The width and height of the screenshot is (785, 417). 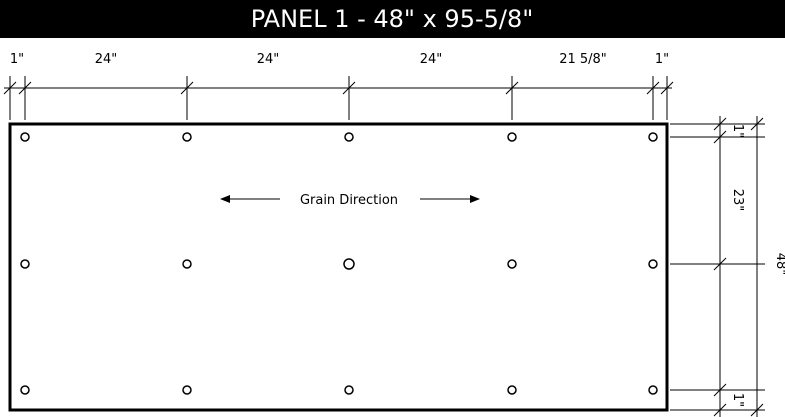 What do you see at coordinates (583, 59) in the screenshot?
I see `dimension-label: 21 5/8"` at bounding box center [583, 59].